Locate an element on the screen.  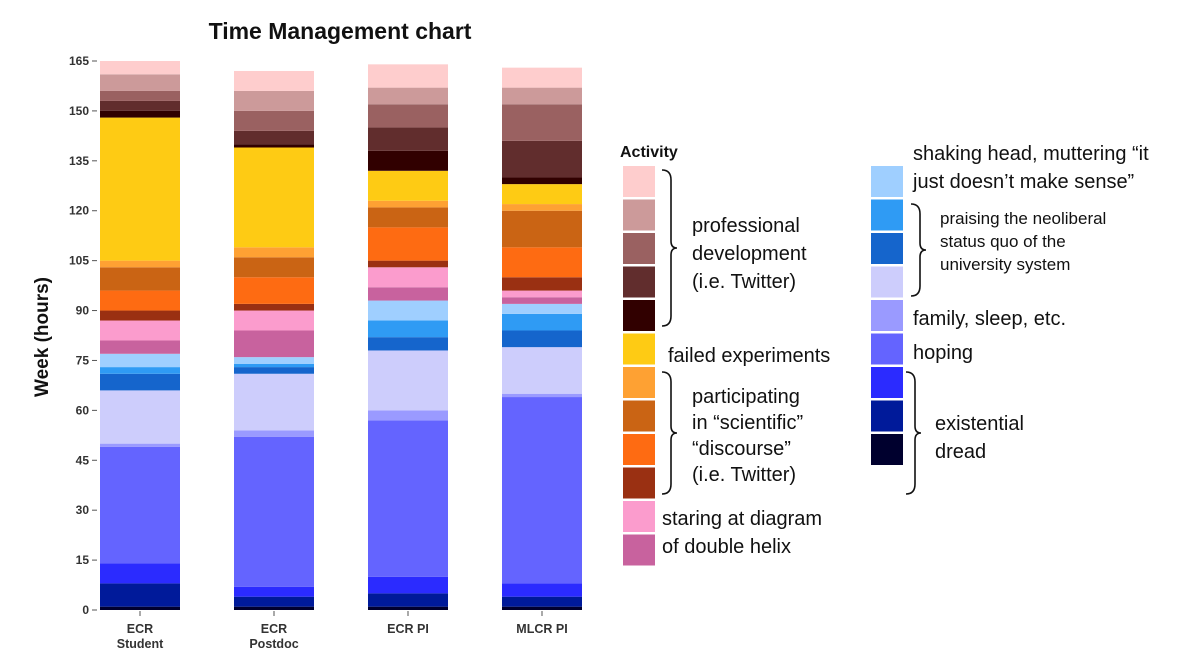
y-tick-label: 105 is located at coordinates (79, 261).